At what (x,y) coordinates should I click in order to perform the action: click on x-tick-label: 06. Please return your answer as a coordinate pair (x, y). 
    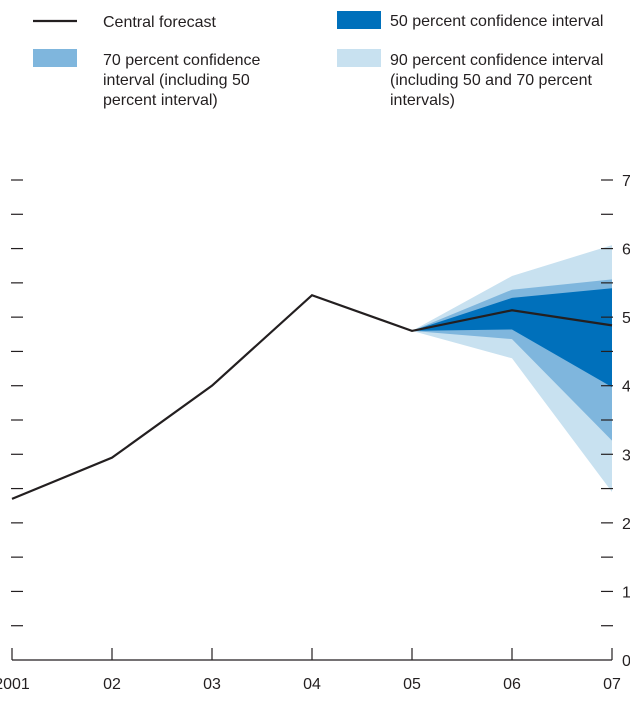
    Looking at the image, I should click on (512, 684).